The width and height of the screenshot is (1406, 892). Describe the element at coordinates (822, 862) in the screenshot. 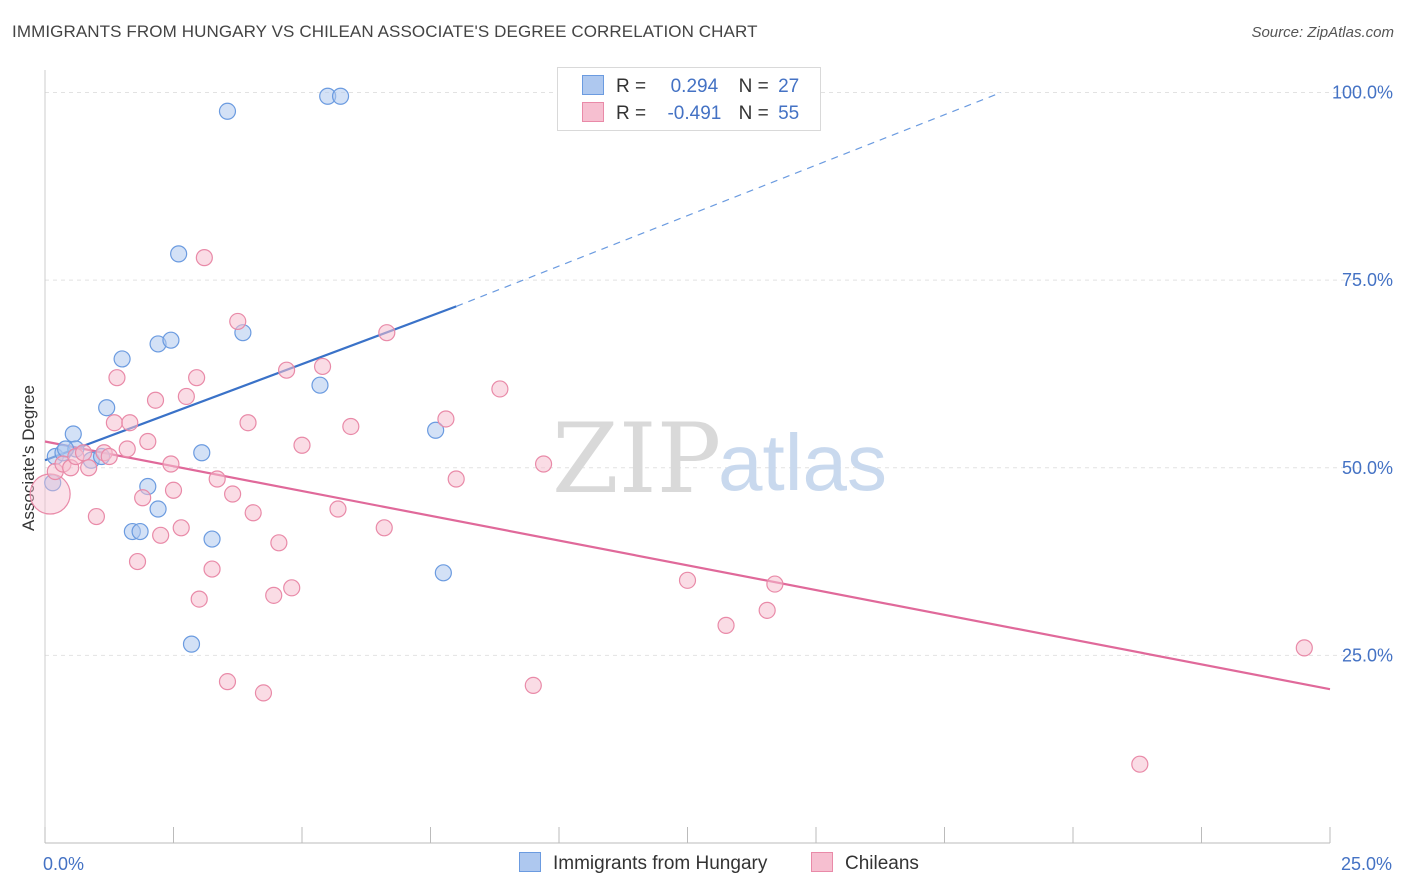

I see `bottom-legend-swatch-pink` at that location.